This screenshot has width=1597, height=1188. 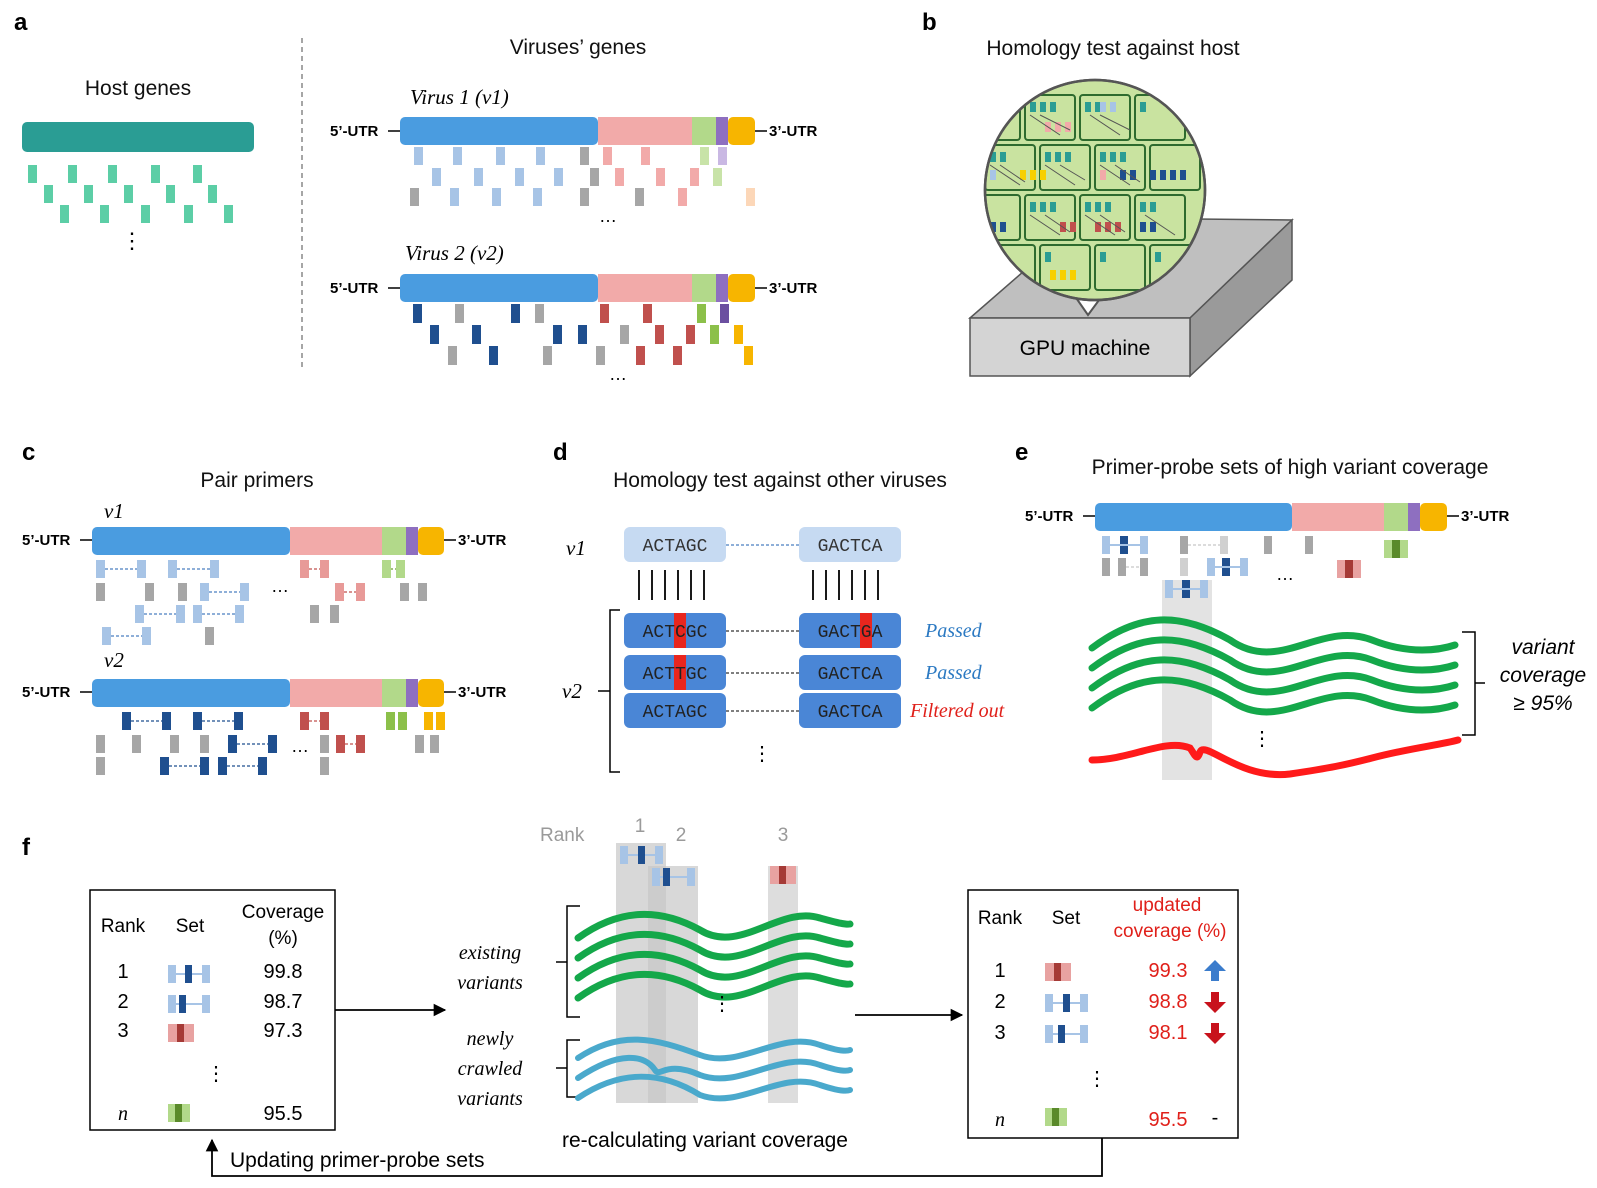 What do you see at coordinates (1085, 348) in the screenshot?
I see `gpu-machine-label: GPU machine` at bounding box center [1085, 348].